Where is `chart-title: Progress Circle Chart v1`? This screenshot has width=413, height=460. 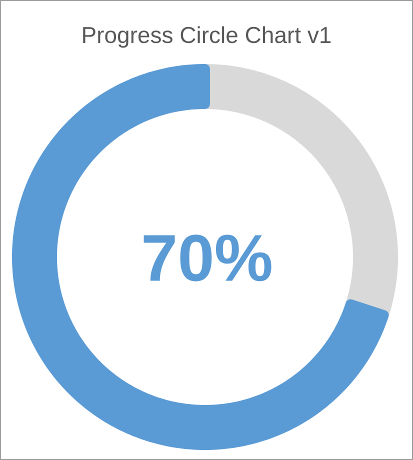
chart-title: Progress Circle Chart v1 is located at coordinates (207, 37).